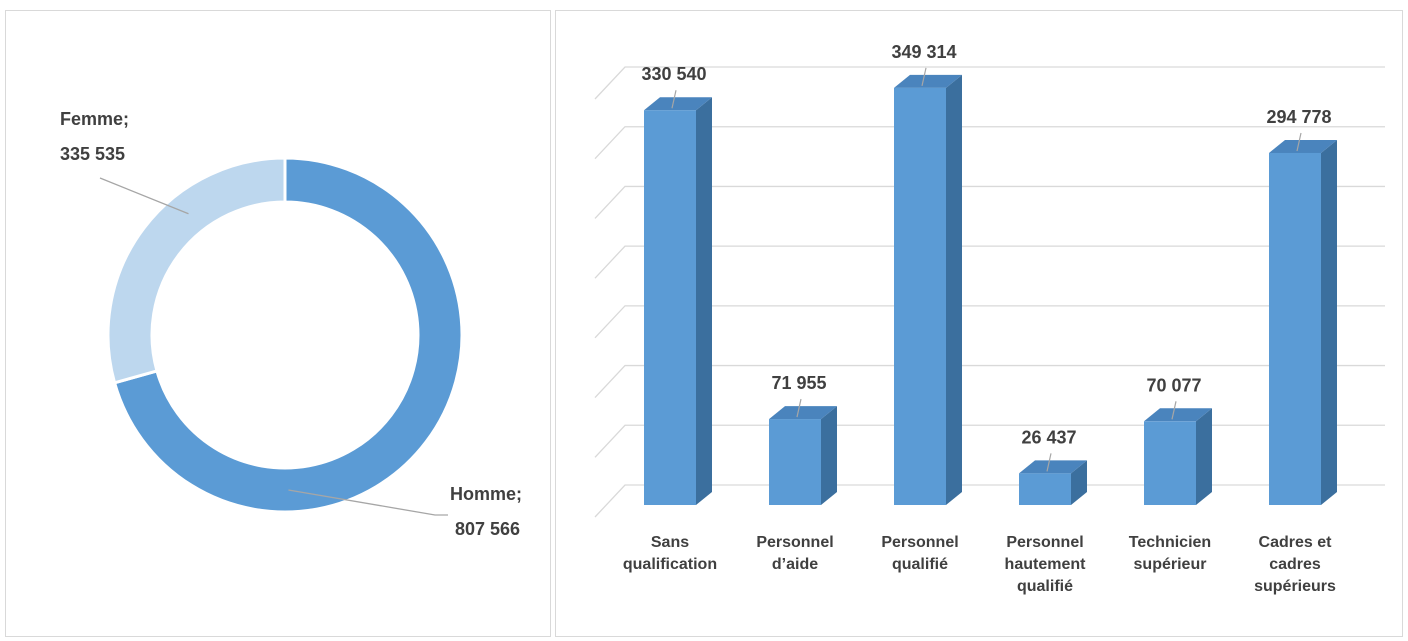 The width and height of the screenshot is (1408, 641). Describe the element at coordinates (487, 529) in the screenshot. I see `value-label: 807 566` at that location.